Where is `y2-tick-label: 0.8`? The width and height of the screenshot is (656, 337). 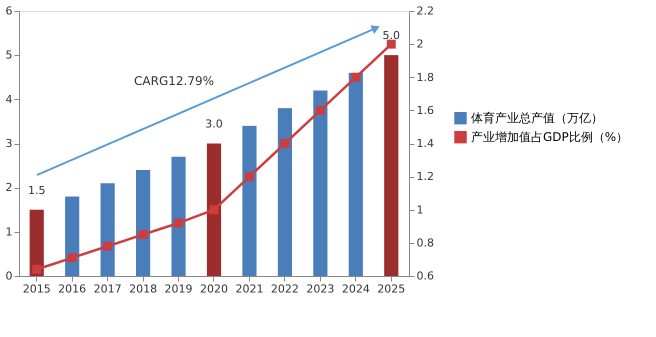
y2-tick-label: 0.8 is located at coordinates (425, 243).